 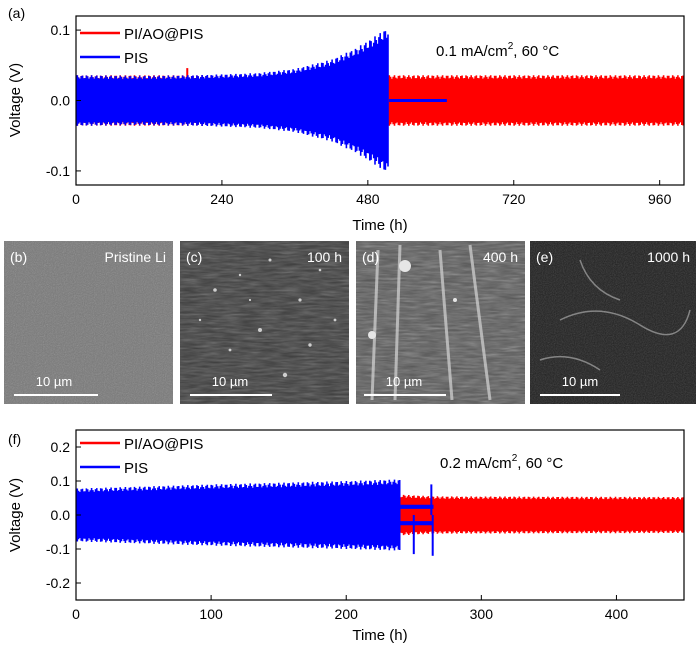 What do you see at coordinates (580, 381) in the screenshot?
I see `sem-scale-text-e: 10 µm` at bounding box center [580, 381].